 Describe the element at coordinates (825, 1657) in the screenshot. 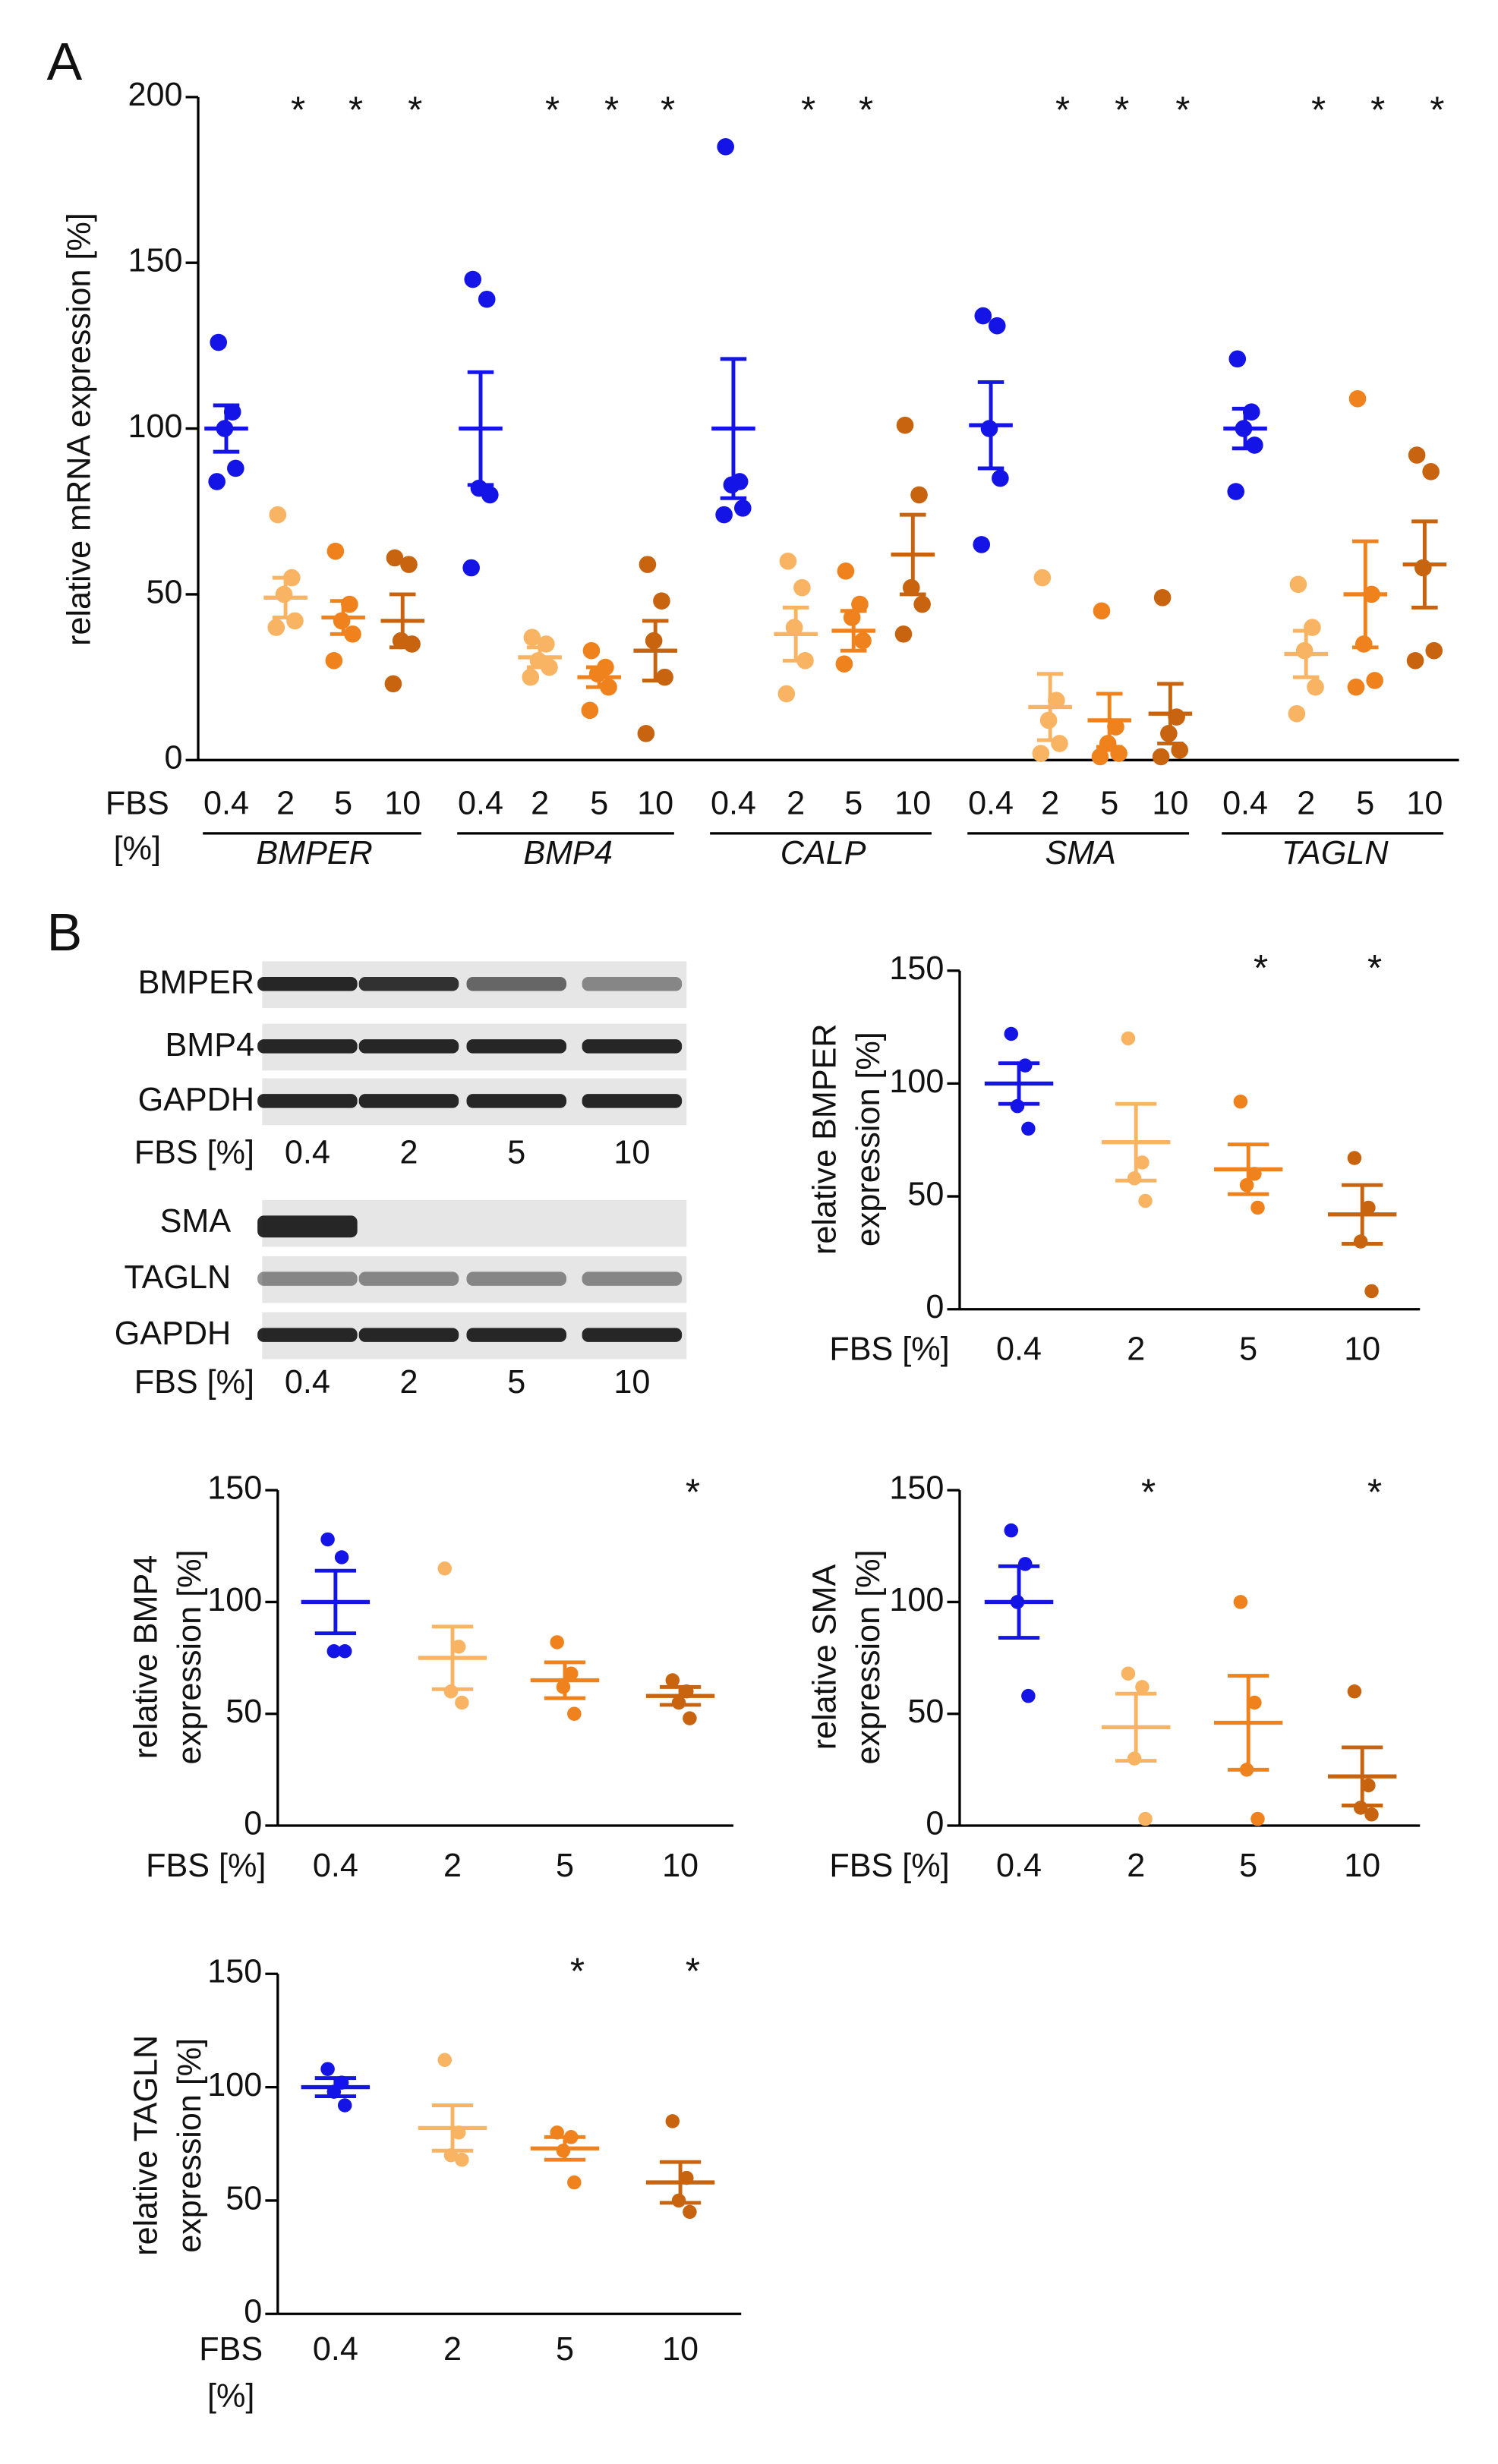

I see `y-axis-label: relative SMA` at that location.